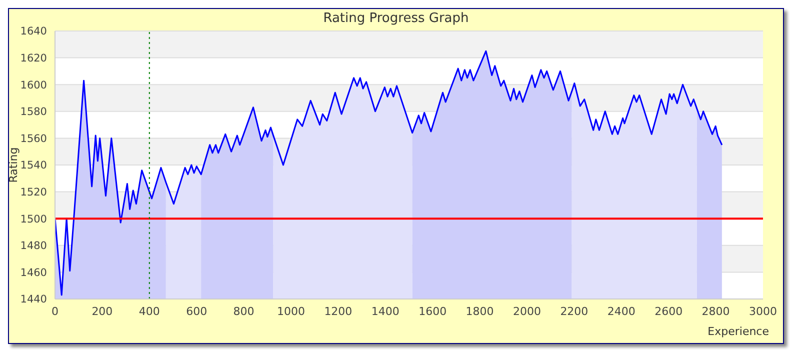 The width and height of the screenshot is (790, 350). What do you see at coordinates (55, 311) in the screenshot?
I see `x-tick-label: 0` at bounding box center [55, 311].